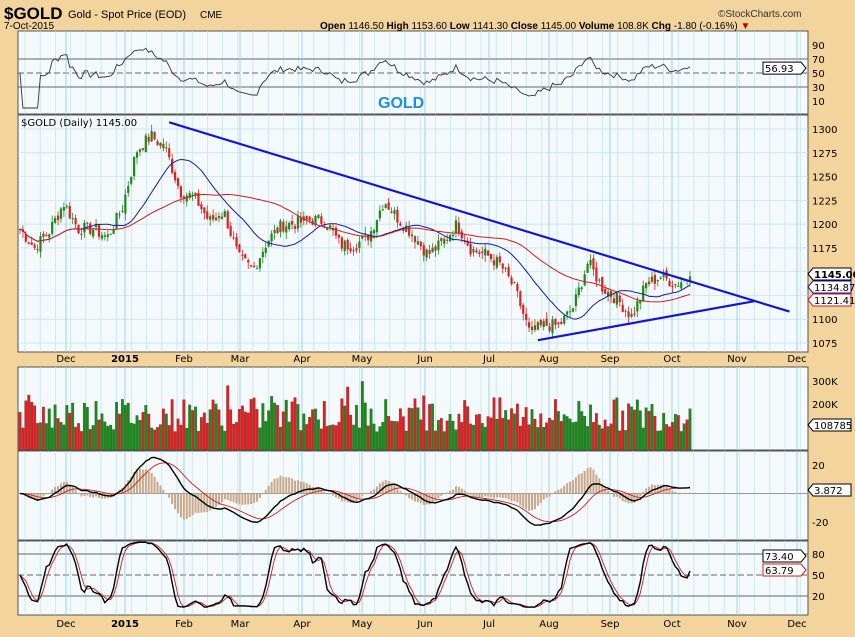 This screenshot has width=855, height=637. What do you see at coordinates (355, 78) in the screenshot?
I see `rsi-line` at bounding box center [355, 78].